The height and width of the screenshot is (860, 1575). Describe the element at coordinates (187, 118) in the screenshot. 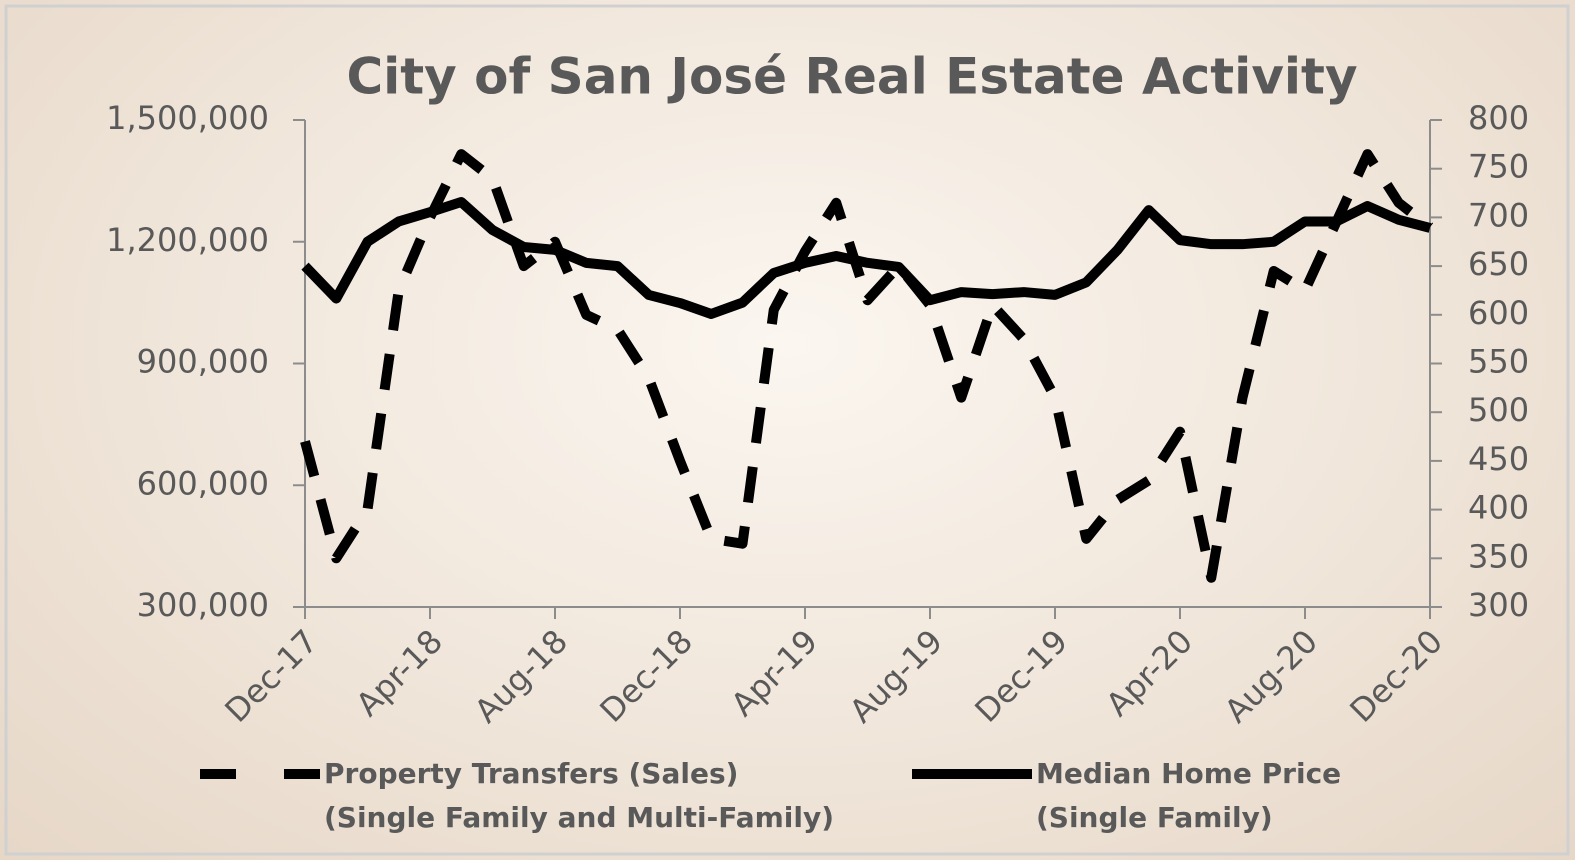

I see `y-tick-label: 1,500,000` at that location.